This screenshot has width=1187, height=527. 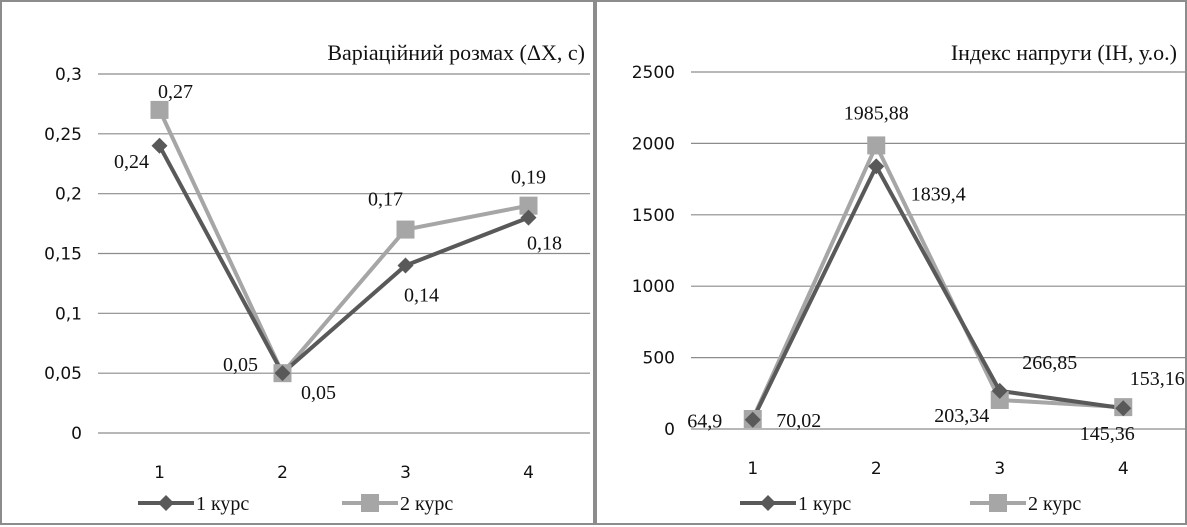 What do you see at coordinates (544, 244) in the screenshot?
I see `data-label: 0,18` at bounding box center [544, 244].